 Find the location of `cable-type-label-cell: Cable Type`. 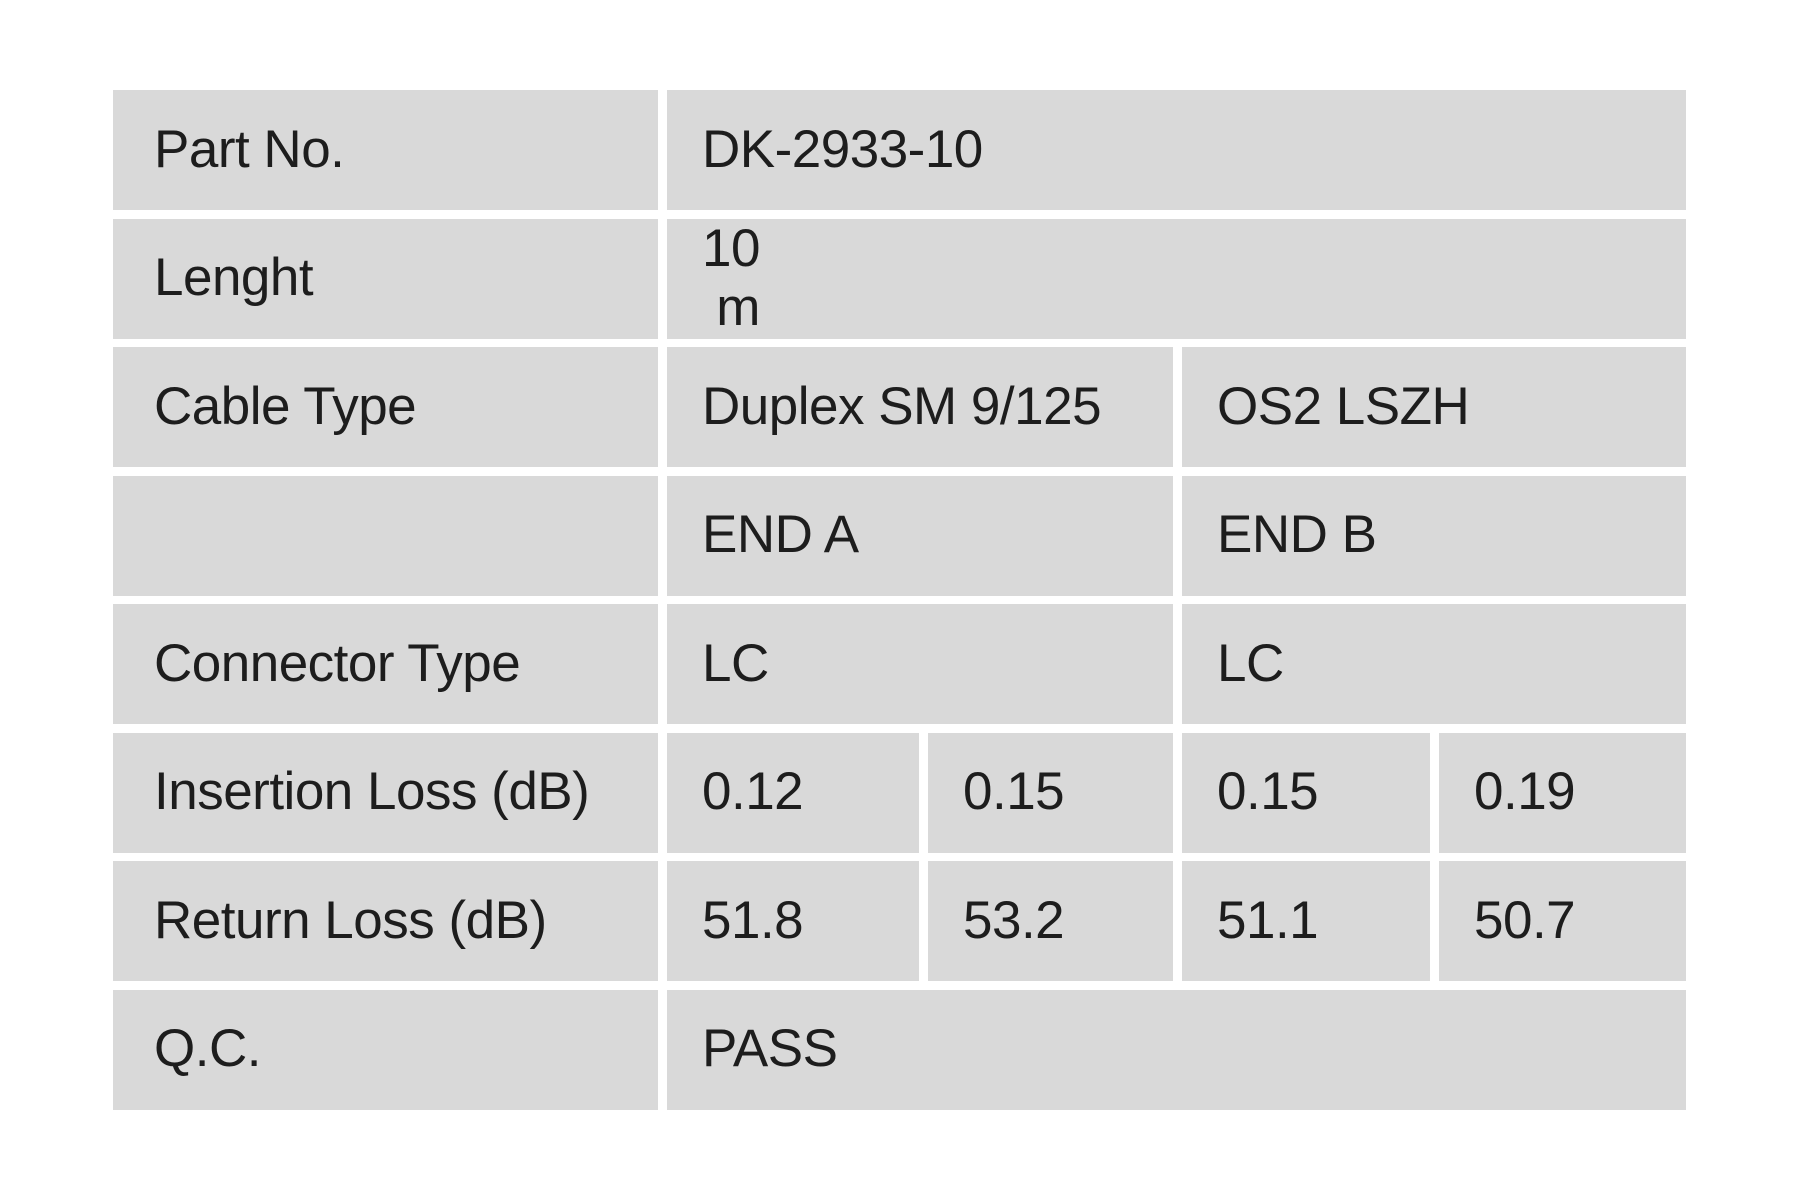

cable-type-label-cell: Cable Type is located at coordinates (385, 407).